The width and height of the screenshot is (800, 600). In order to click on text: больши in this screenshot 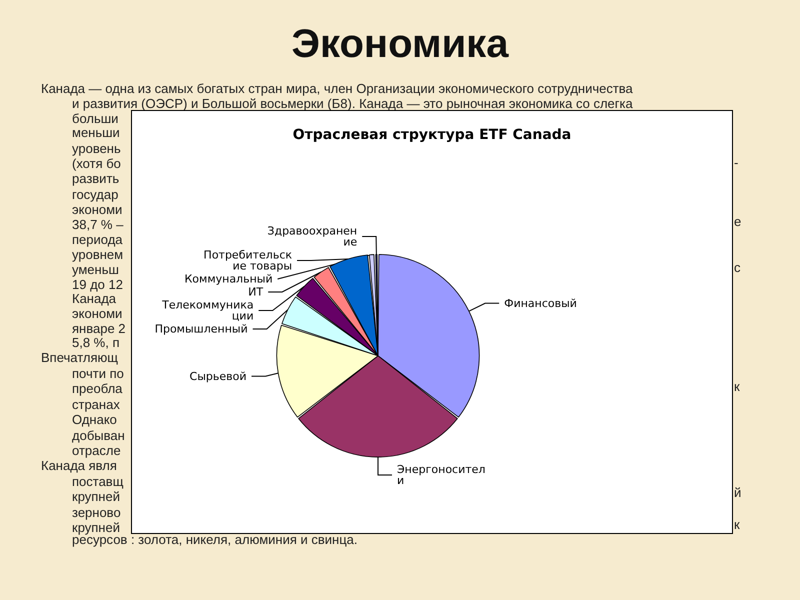, I will do `click(95, 118)`.